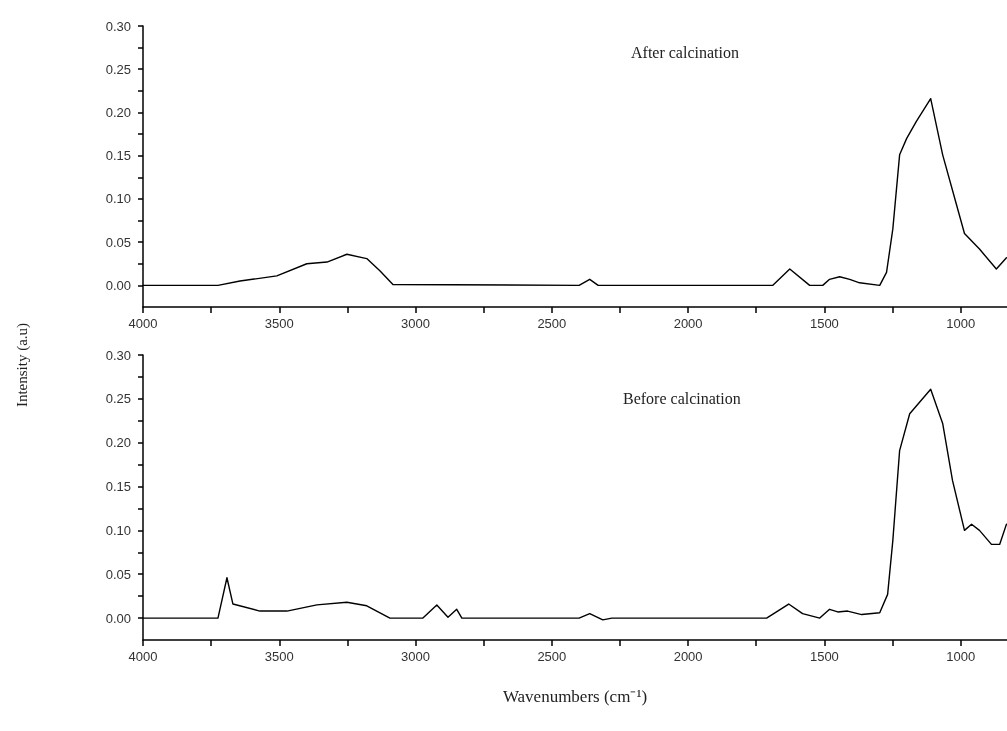 Image resolution: width=1007 pixels, height=731 pixels. I want to click on x-axis-title: Wavenumbers (cm⁻¹), so click(575, 696).